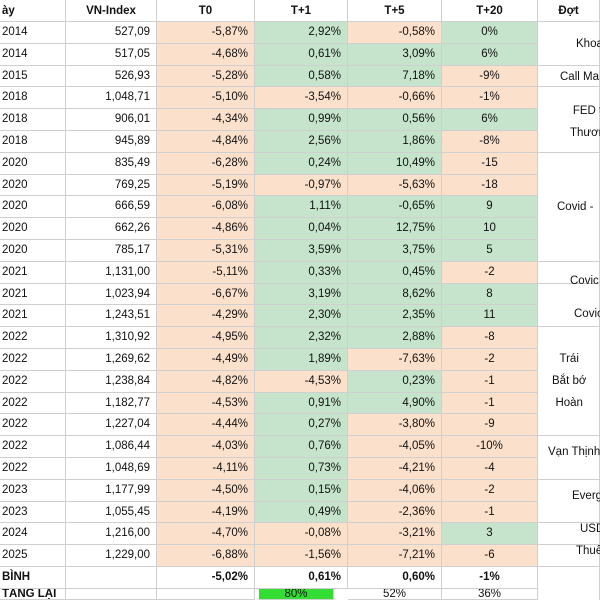 This screenshot has height=600, width=600. I want to click on header-date: ày, so click(33, 11).